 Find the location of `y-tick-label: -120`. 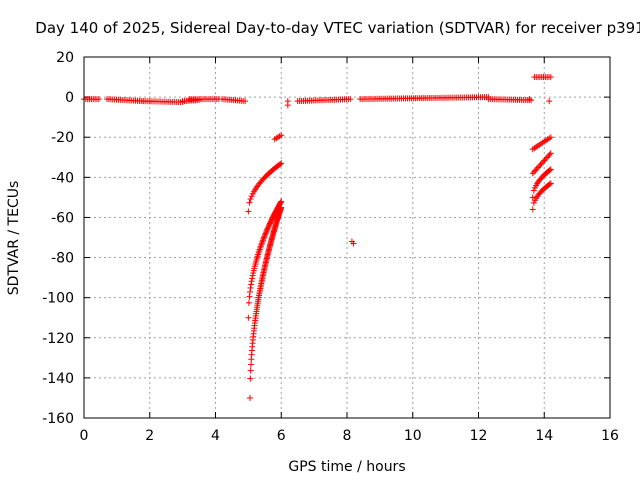

y-tick-label: -120 is located at coordinates (58, 339).